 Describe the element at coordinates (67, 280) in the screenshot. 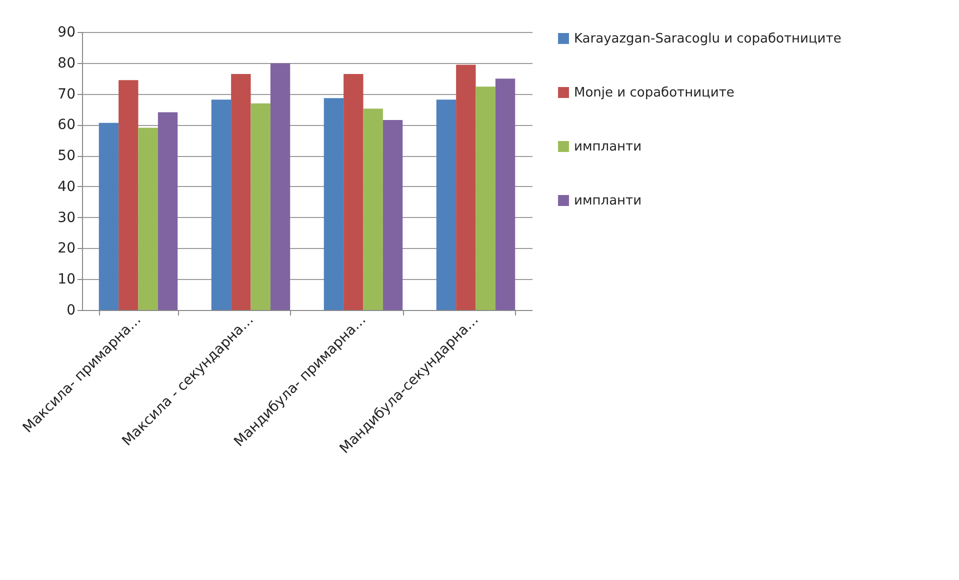

I see `y-tick-label: 10` at that location.